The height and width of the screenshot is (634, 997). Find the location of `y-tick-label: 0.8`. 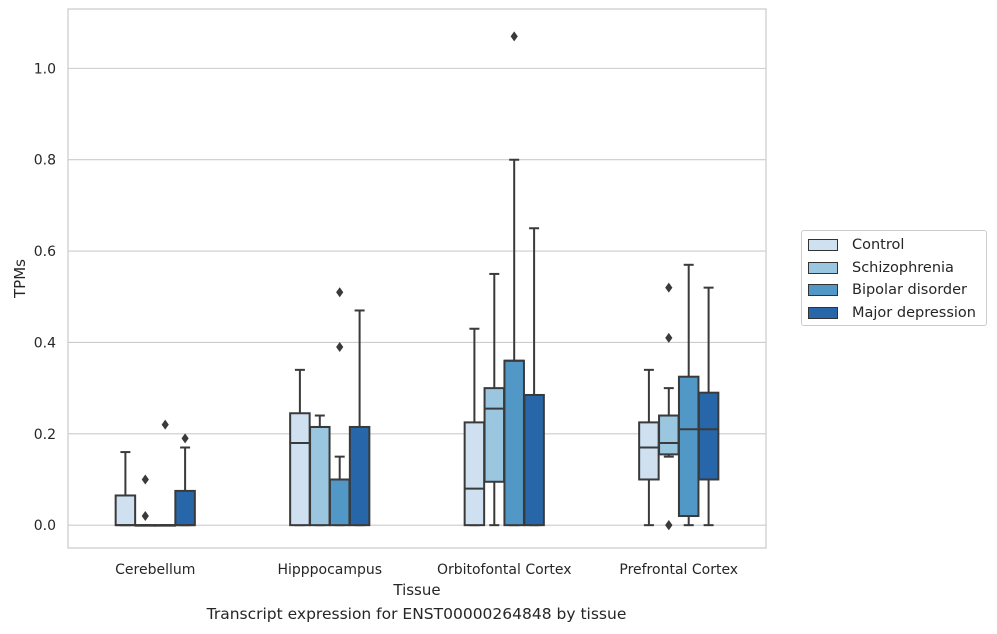

y-tick-label: 0.8 is located at coordinates (45, 161).